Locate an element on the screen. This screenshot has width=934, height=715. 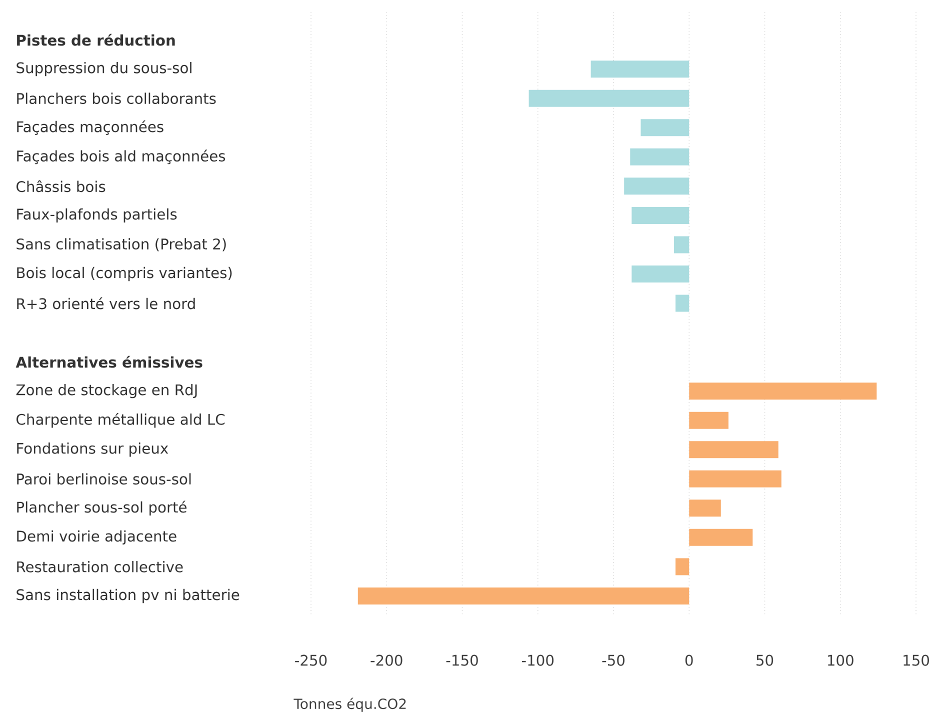
x-tick-label: -200 is located at coordinates (386, 660).